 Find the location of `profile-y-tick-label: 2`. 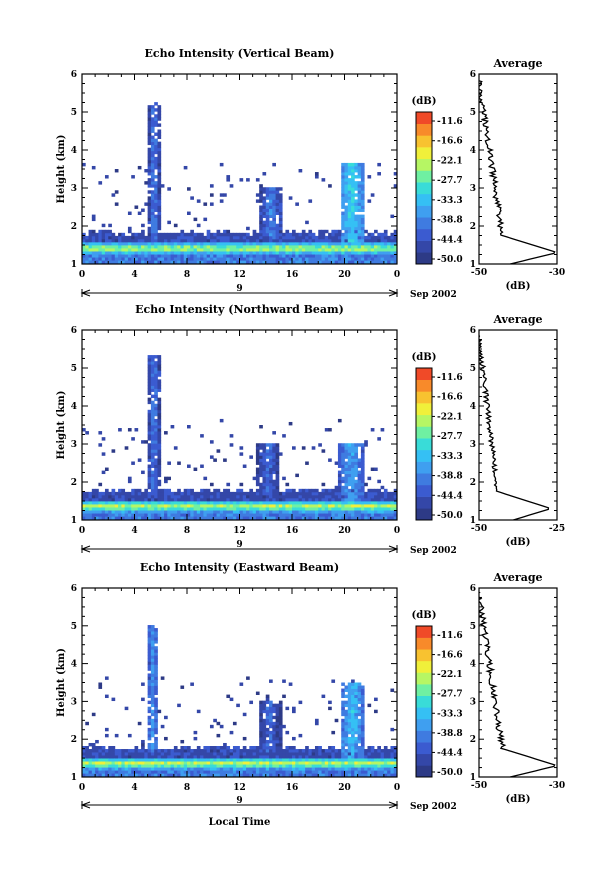

profile-y-tick-label: 2 is located at coordinates (473, 483).